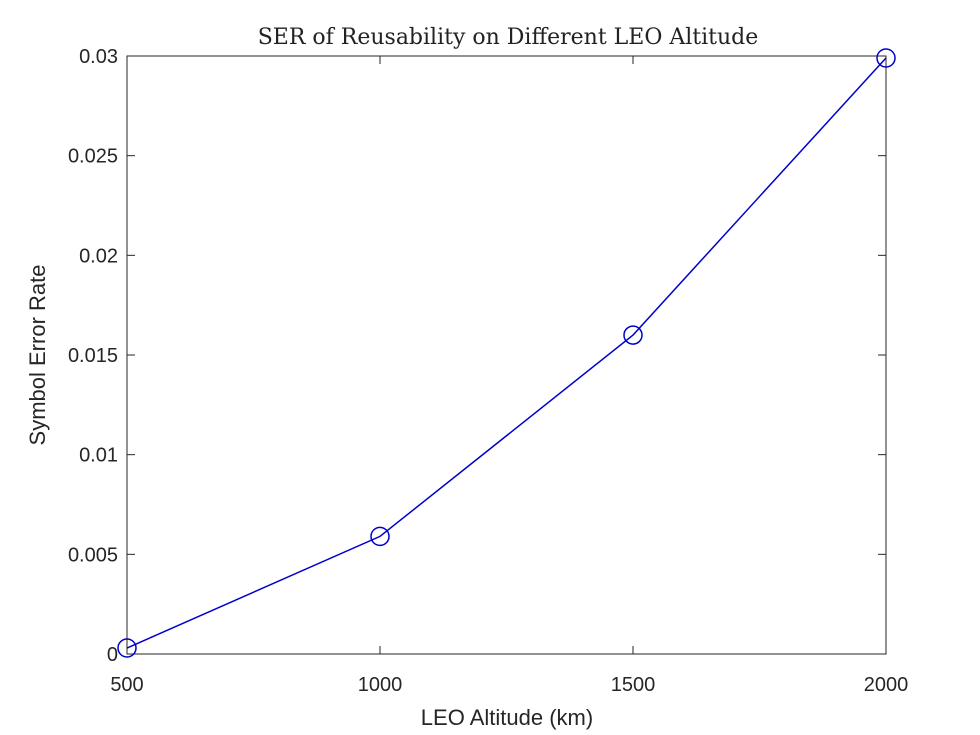 The height and width of the screenshot is (735, 980). Describe the element at coordinates (633, 685) in the screenshot. I see `x-tick-label: 1500` at that location.